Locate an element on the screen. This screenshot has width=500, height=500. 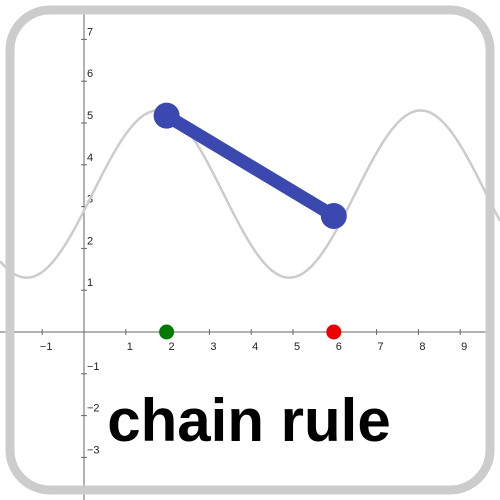
y-tick-label: 5 is located at coordinates (90, 116).